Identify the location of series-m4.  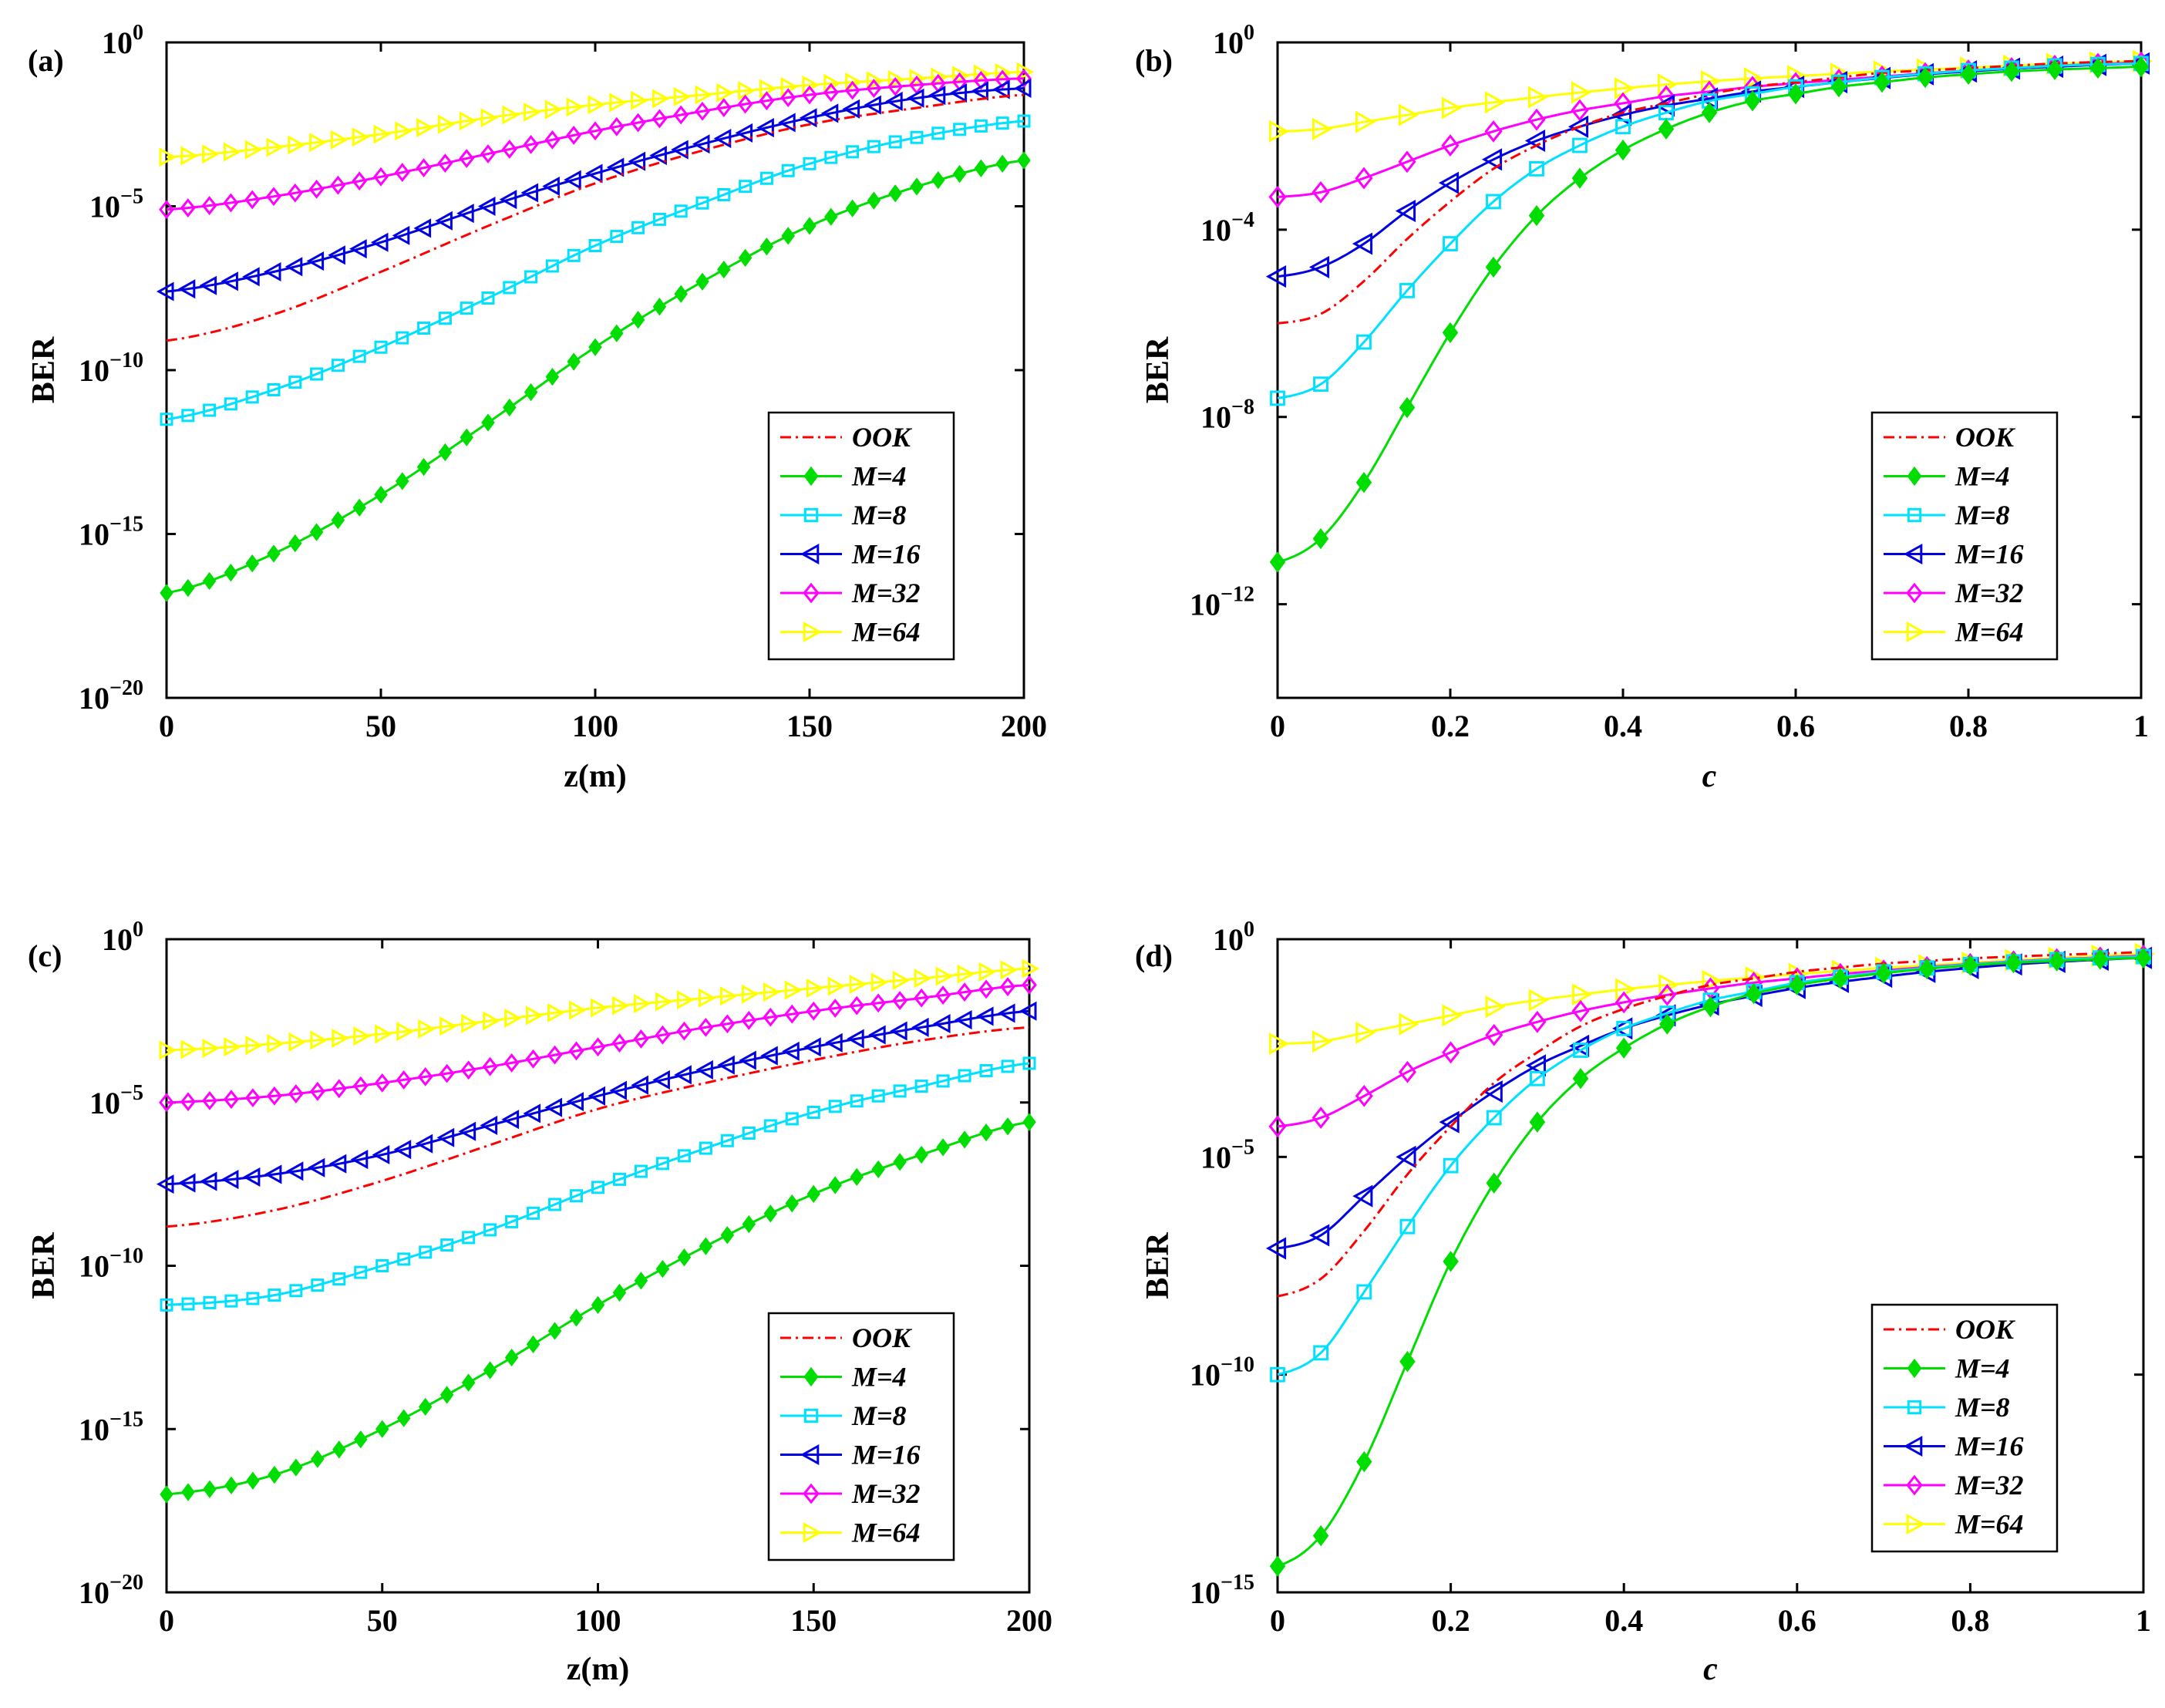
(1709, 315).